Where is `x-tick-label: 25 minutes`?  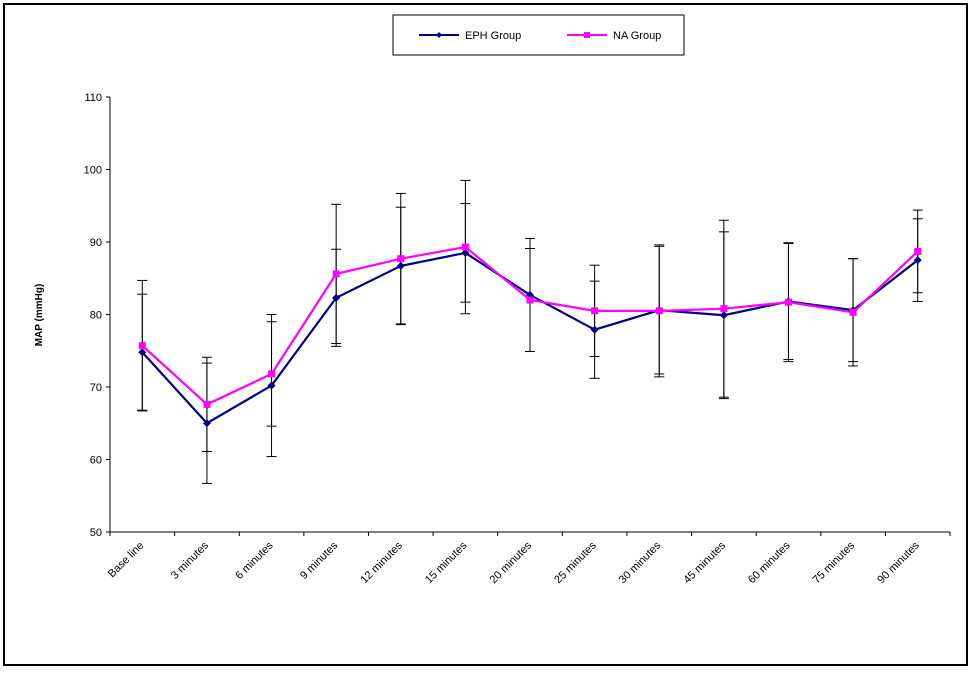
x-tick-label: 25 minutes is located at coordinates (575, 562).